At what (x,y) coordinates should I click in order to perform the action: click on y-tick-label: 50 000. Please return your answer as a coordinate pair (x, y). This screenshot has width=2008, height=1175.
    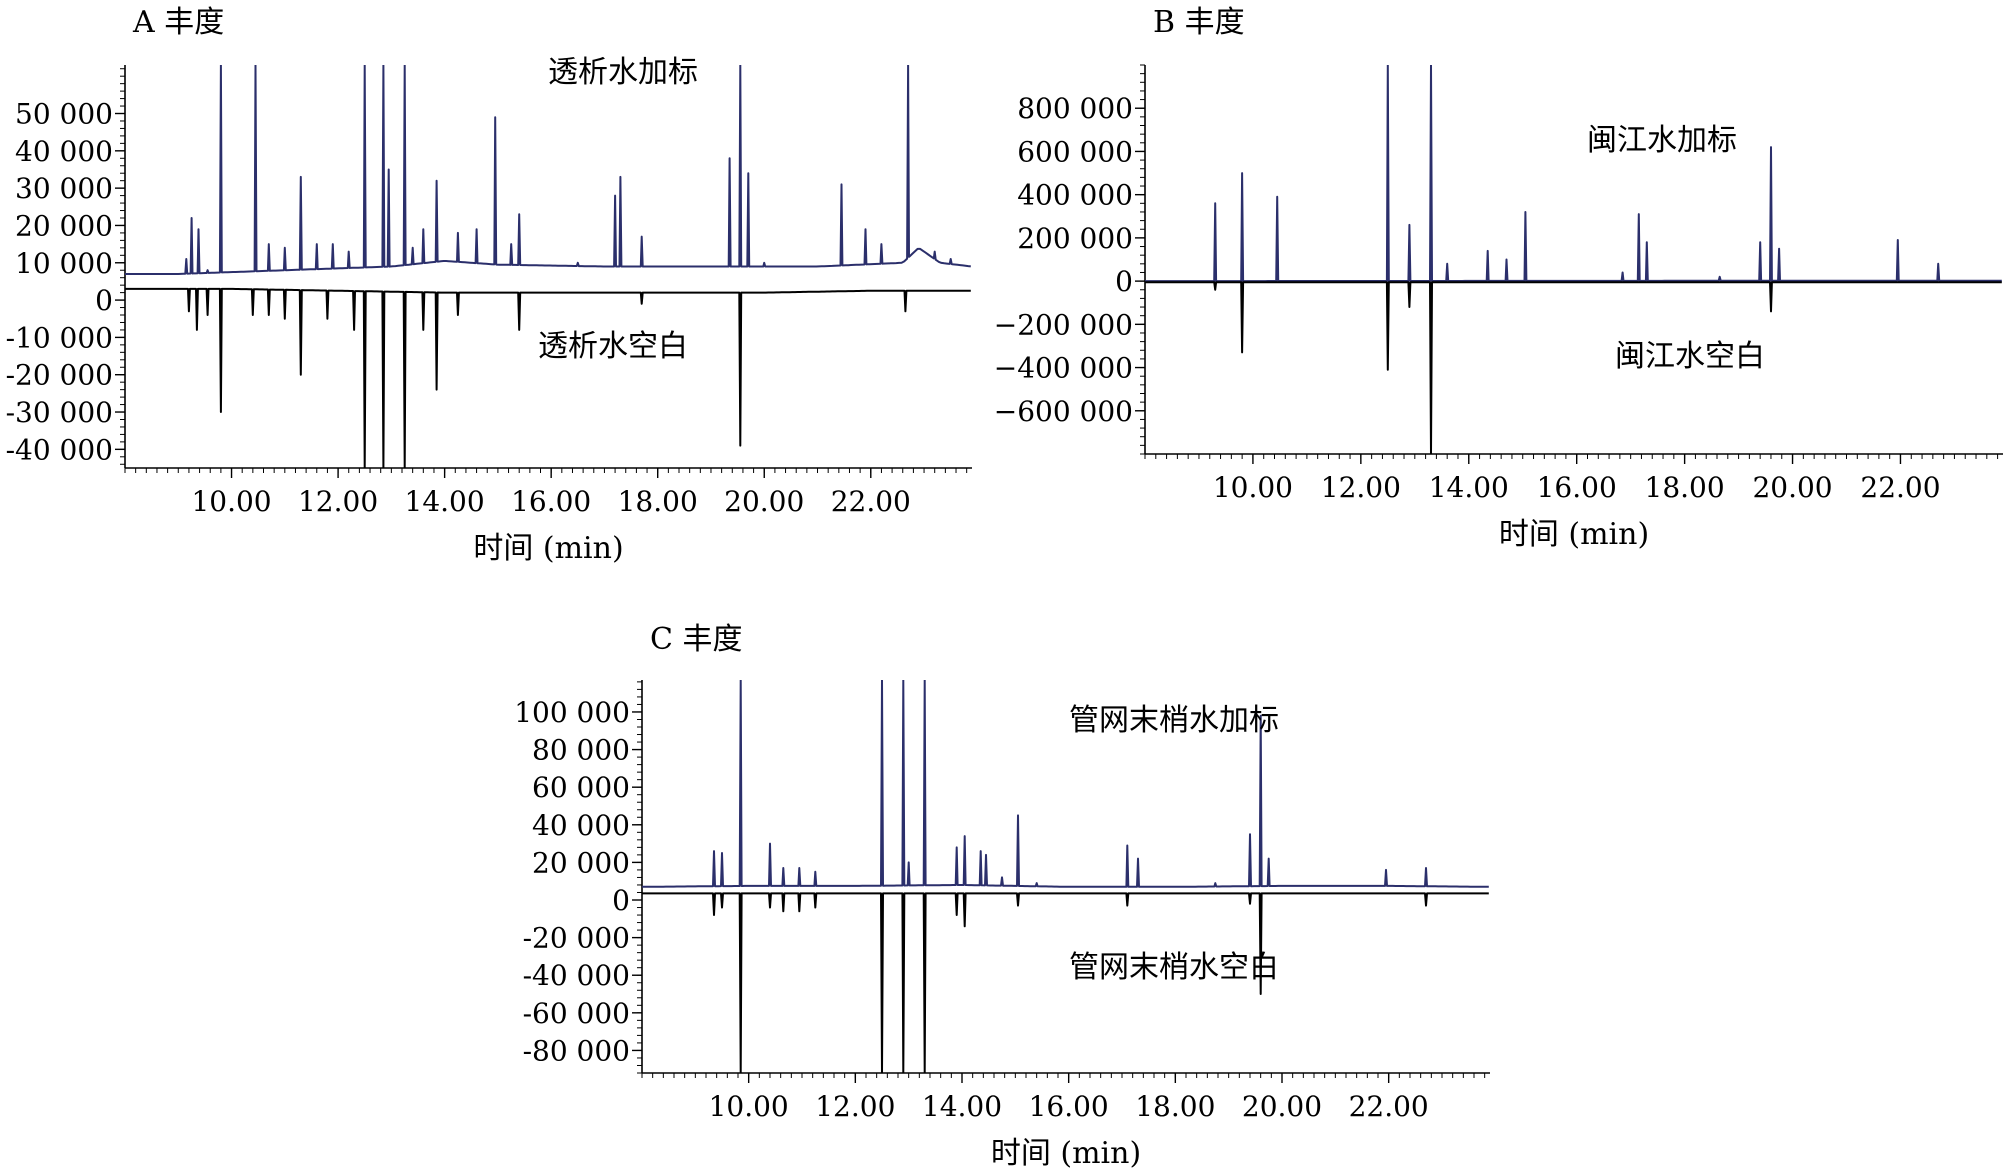
    Looking at the image, I should click on (64, 114).